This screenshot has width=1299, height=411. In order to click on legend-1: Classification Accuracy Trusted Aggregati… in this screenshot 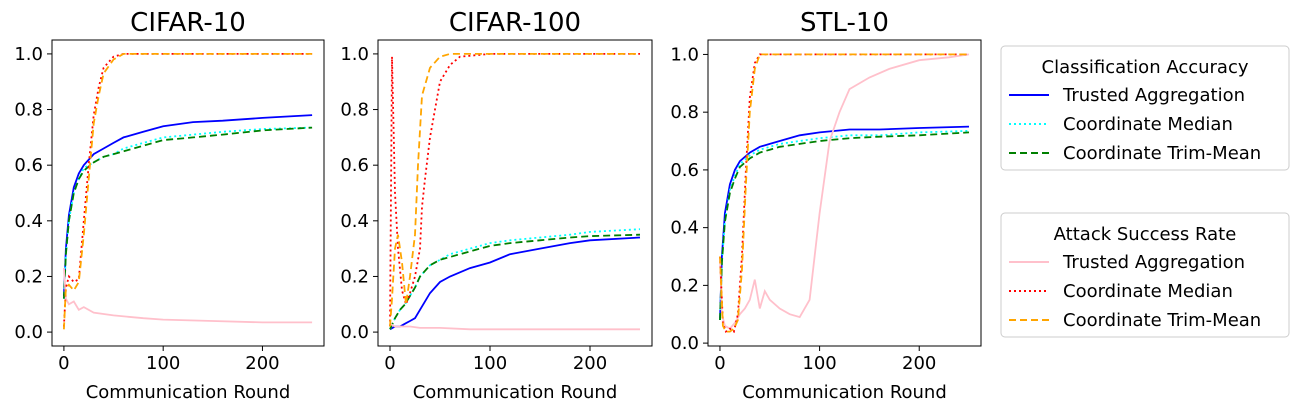, I will do `click(1145, 108)`.